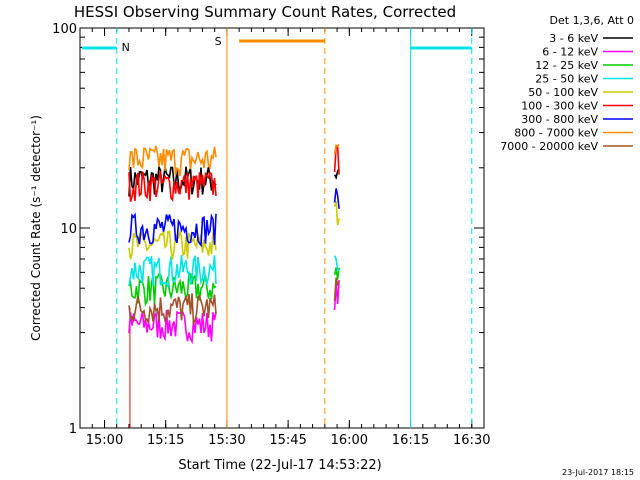  Describe the element at coordinates (471, 440) in the screenshot. I see `x-tick-label: 16:30` at that location.